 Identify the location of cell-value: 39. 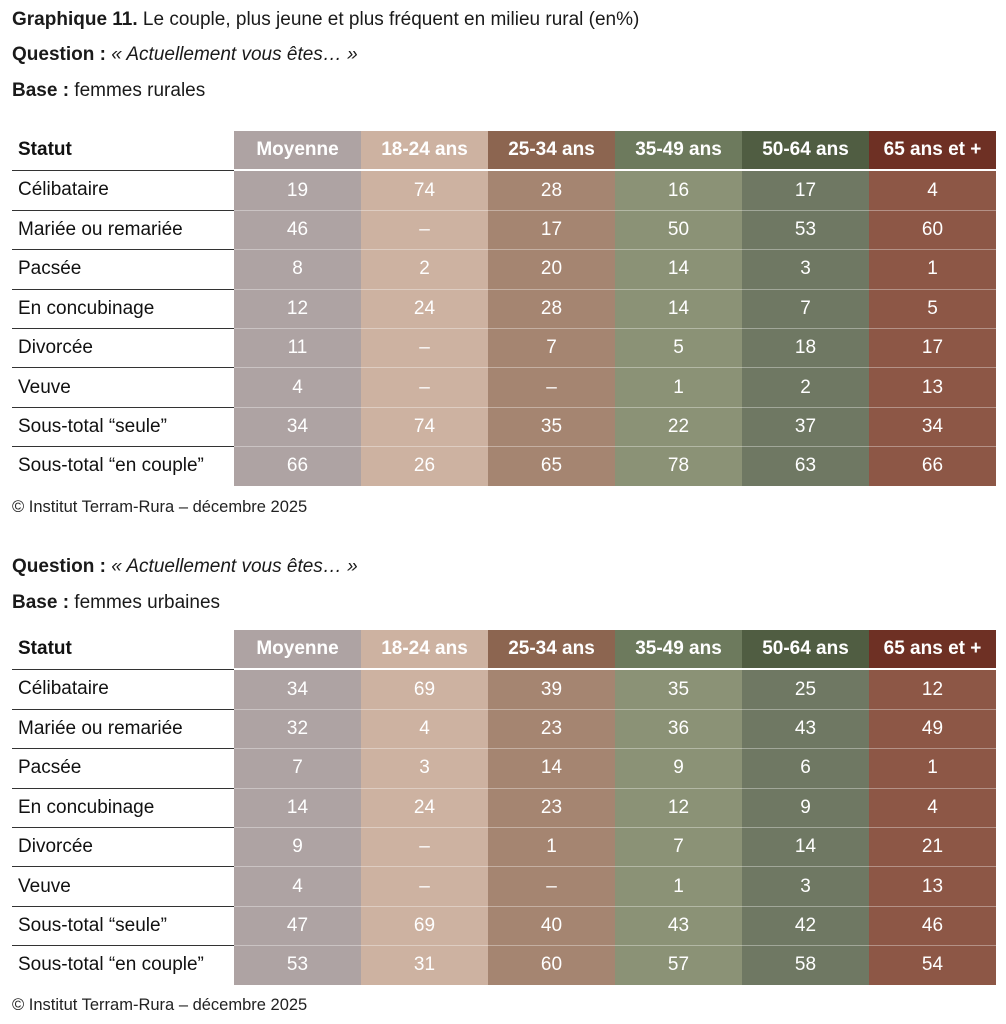
(551, 689).